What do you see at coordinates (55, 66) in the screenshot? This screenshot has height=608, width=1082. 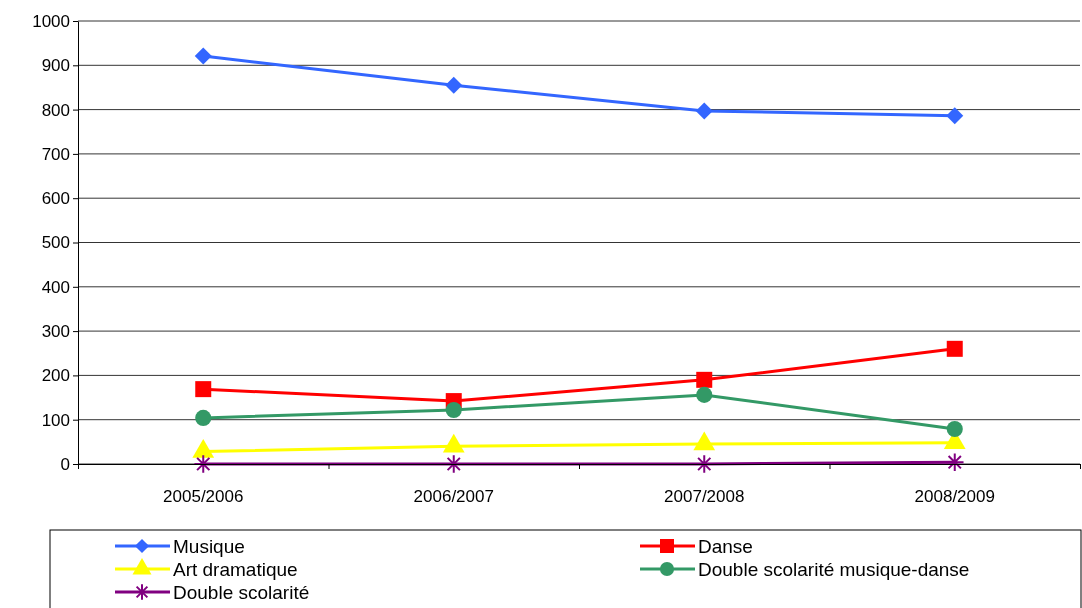 I see `y-tick-label: 900` at bounding box center [55, 66].